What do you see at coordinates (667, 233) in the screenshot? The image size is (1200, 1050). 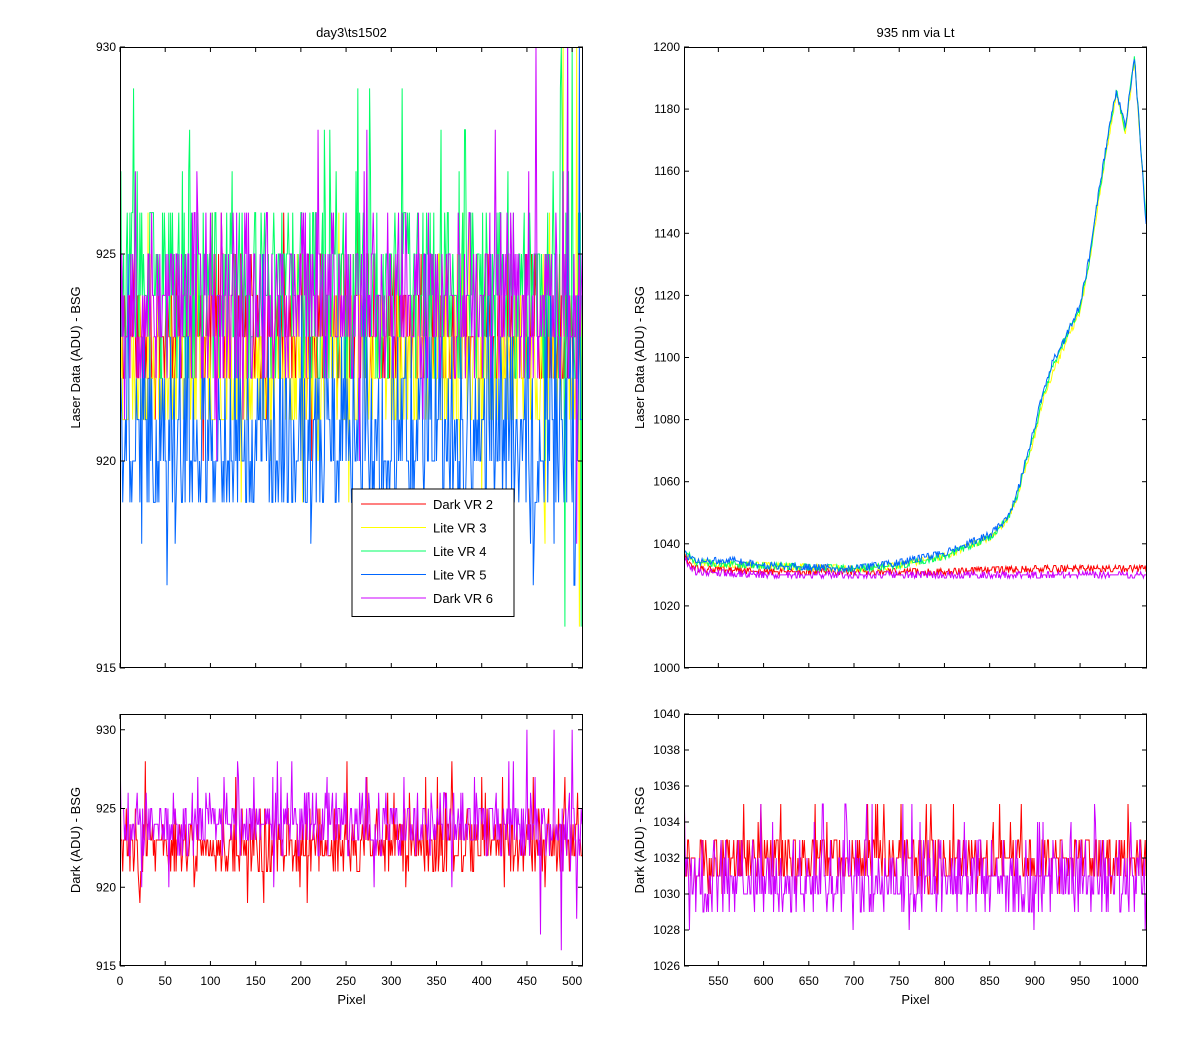 I see `y-tick-label: 1140` at bounding box center [667, 233].